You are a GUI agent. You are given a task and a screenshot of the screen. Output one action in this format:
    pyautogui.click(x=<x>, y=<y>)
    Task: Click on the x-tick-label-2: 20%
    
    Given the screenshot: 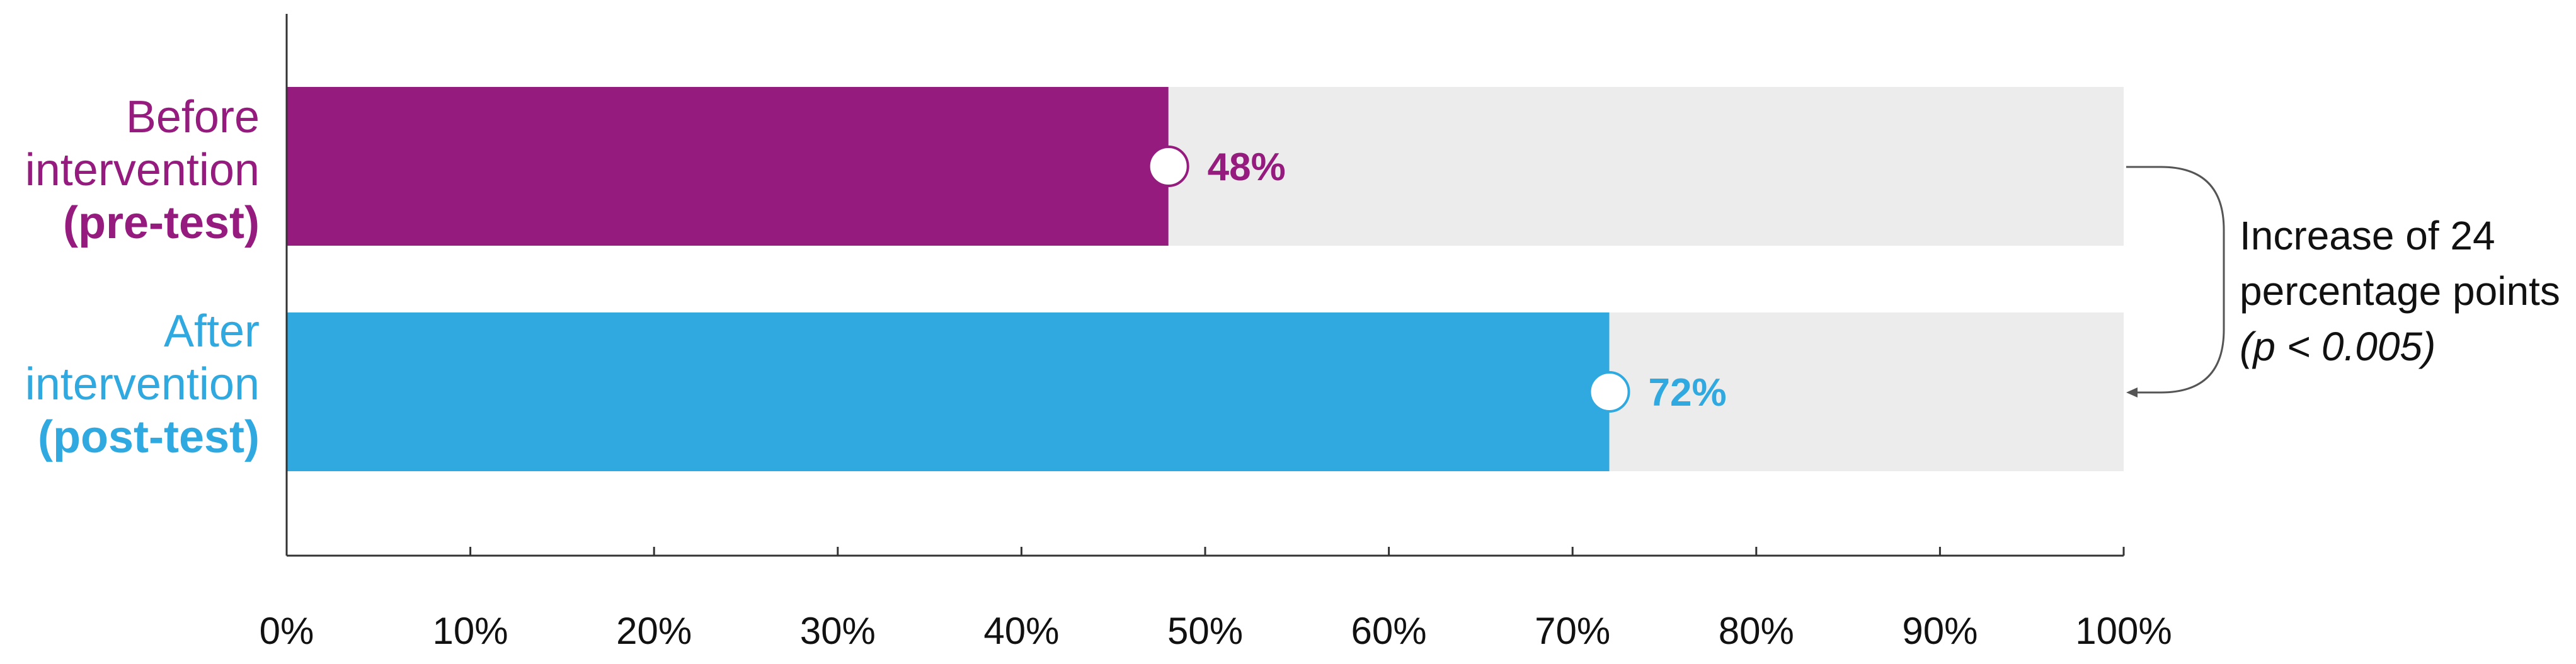 What is the action you would take?
    pyautogui.click(x=654, y=631)
    